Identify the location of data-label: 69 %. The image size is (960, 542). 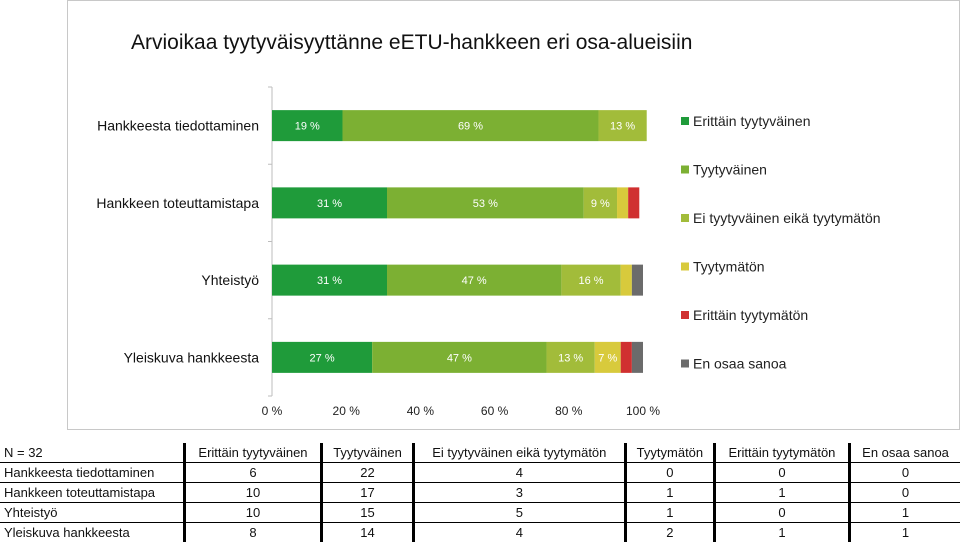
(470, 127).